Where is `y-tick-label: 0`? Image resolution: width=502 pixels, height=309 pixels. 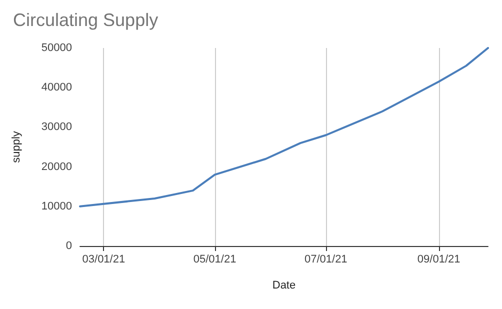
y-tick-label: 0 is located at coordinates (69, 246).